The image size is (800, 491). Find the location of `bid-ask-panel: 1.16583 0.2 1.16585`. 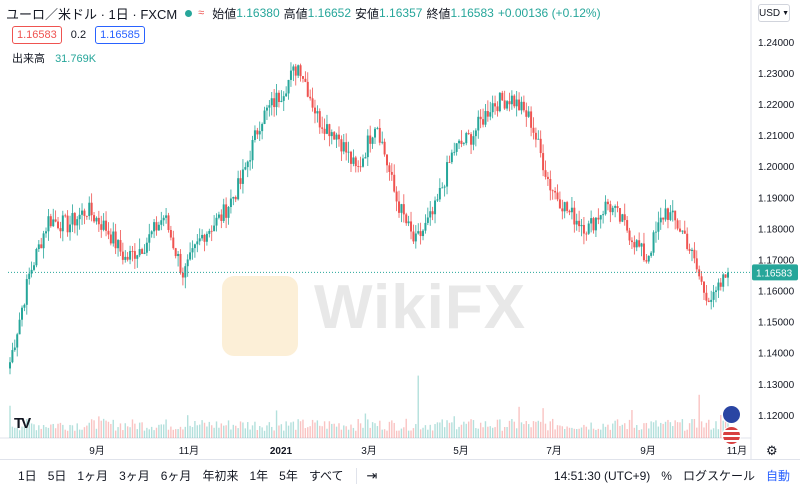

bid-ask-panel: 1.16583 0.2 1.16585 is located at coordinates (78, 35).